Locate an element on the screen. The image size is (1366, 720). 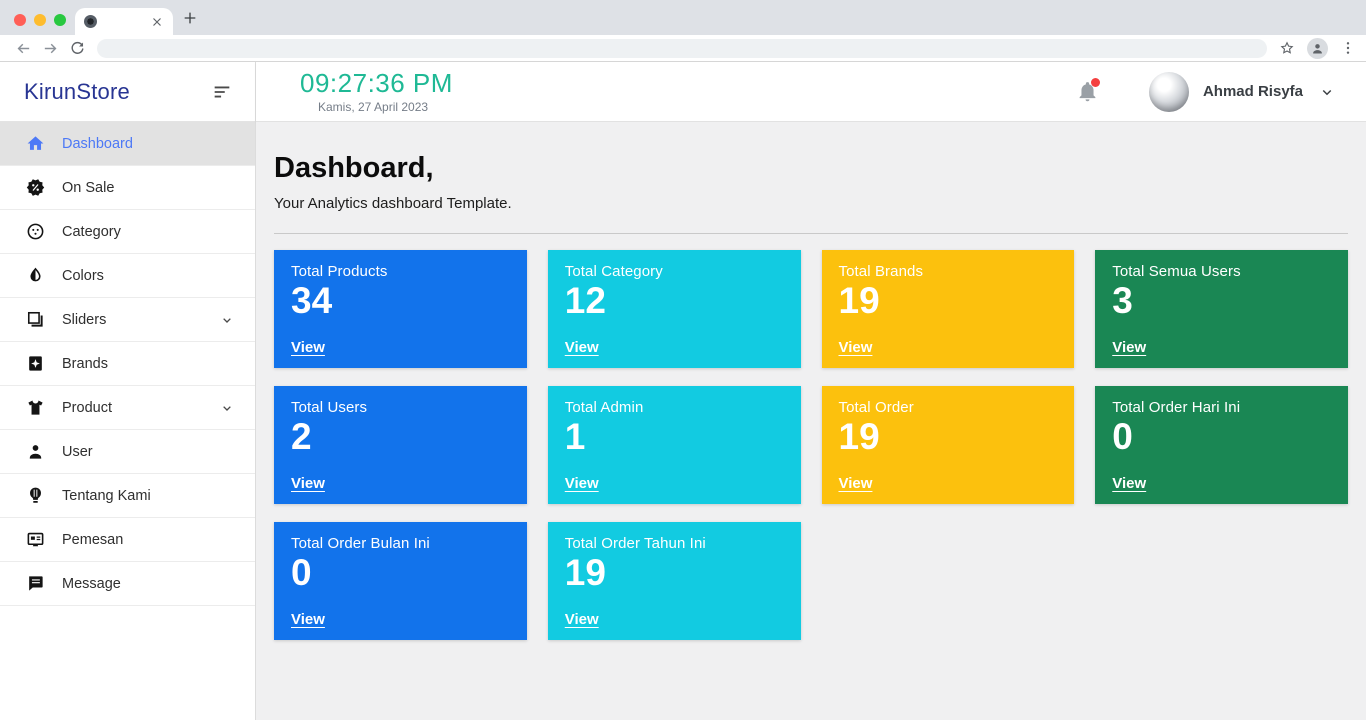
slides-icon is located at coordinates (35, 319).